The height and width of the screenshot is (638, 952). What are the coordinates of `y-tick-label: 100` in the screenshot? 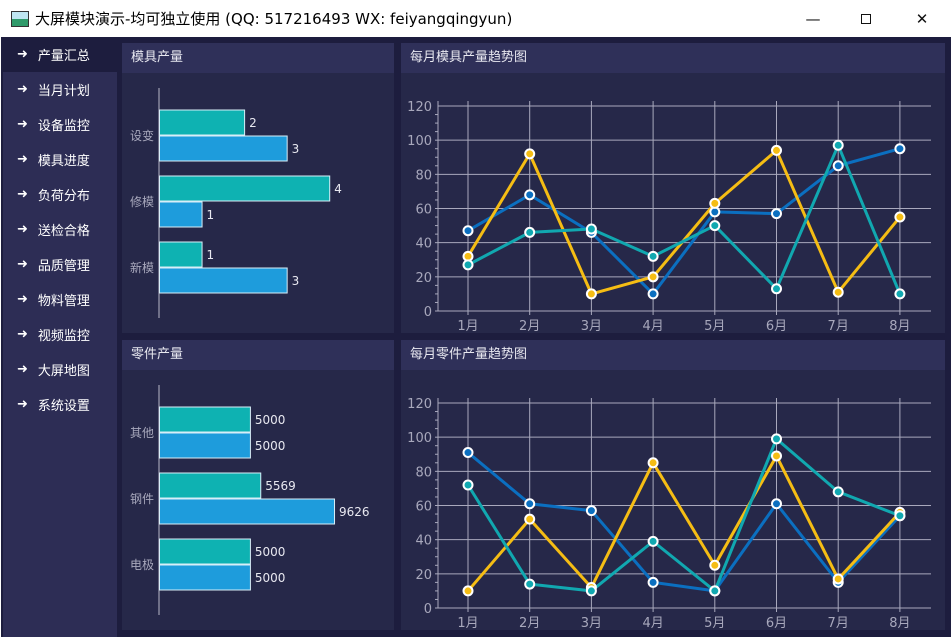 It's located at (419, 438).